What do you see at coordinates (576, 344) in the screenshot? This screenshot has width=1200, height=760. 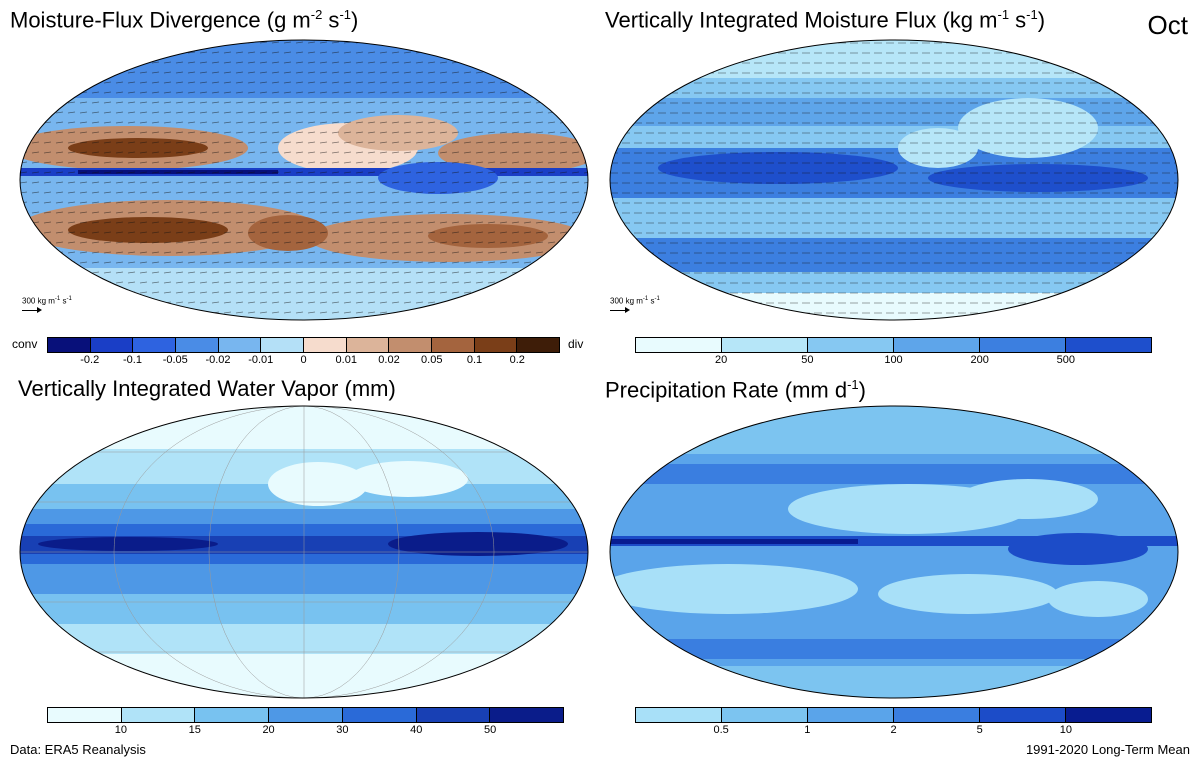 I see `divergence-div-label: div` at bounding box center [576, 344].